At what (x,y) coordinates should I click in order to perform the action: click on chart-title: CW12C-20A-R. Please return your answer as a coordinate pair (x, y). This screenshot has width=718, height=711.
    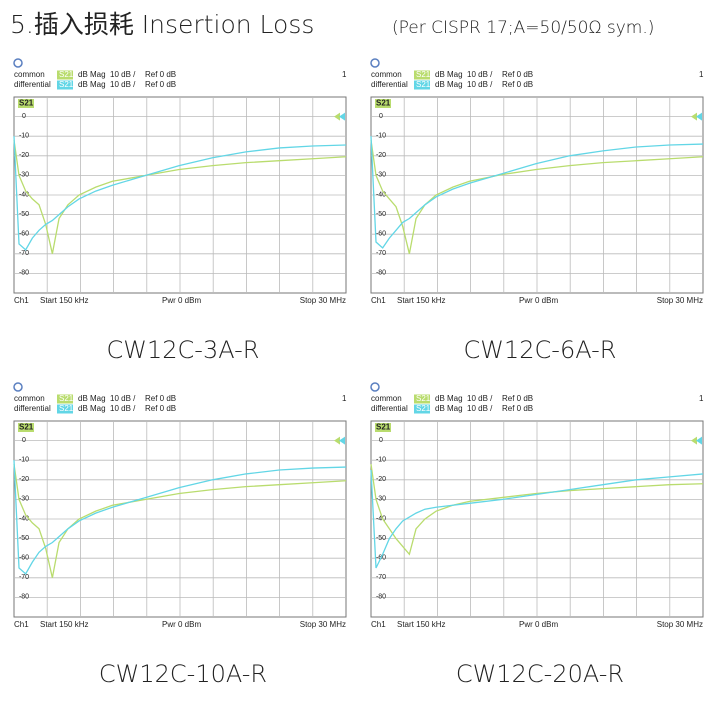
    Looking at the image, I should click on (540, 674).